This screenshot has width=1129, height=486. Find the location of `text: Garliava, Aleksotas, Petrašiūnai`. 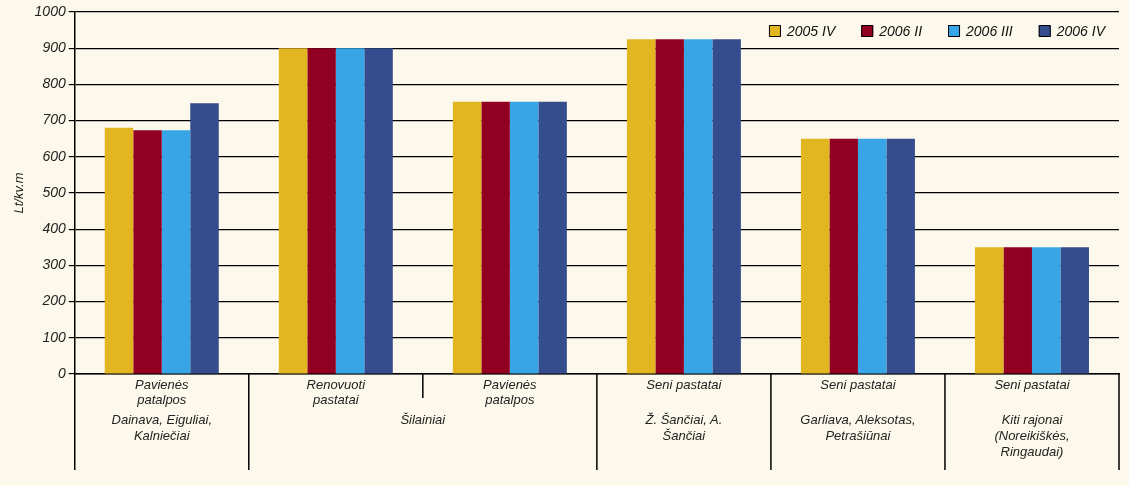

text: Garliava, Aleksotas, Petrašiūnai is located at coordinates (858, 428).